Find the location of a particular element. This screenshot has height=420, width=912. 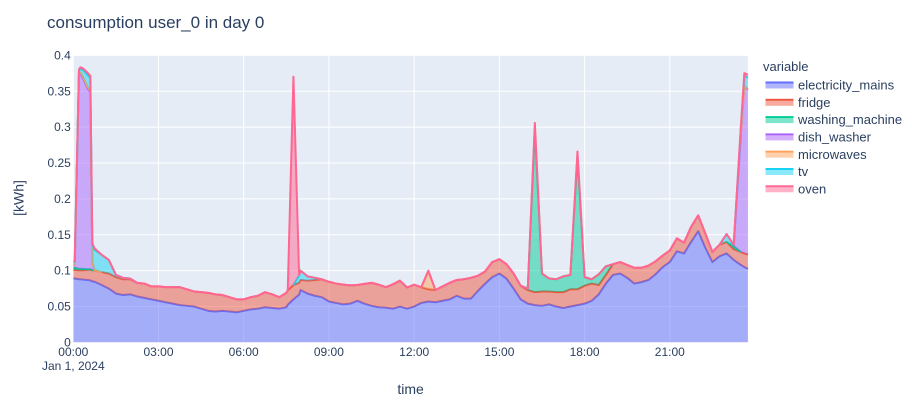

svg-text: 0.05 is located at coordinates (59, 307).